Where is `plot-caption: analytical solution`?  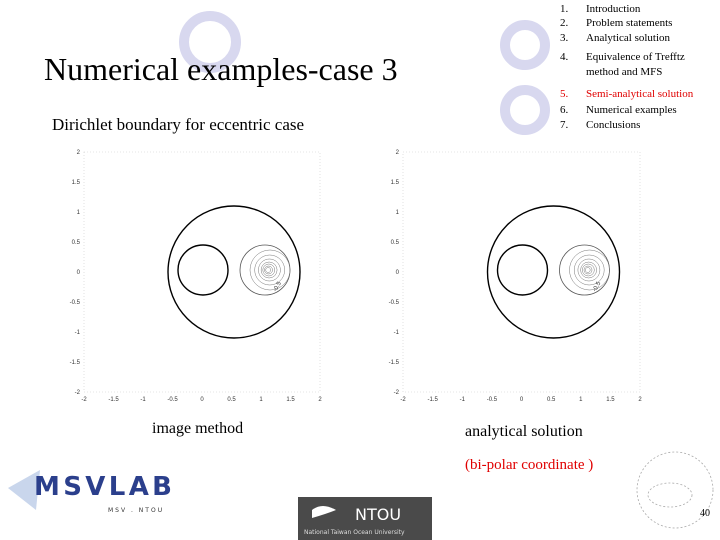
plot-caption: analytical solution is located at coordinates (524, 431).